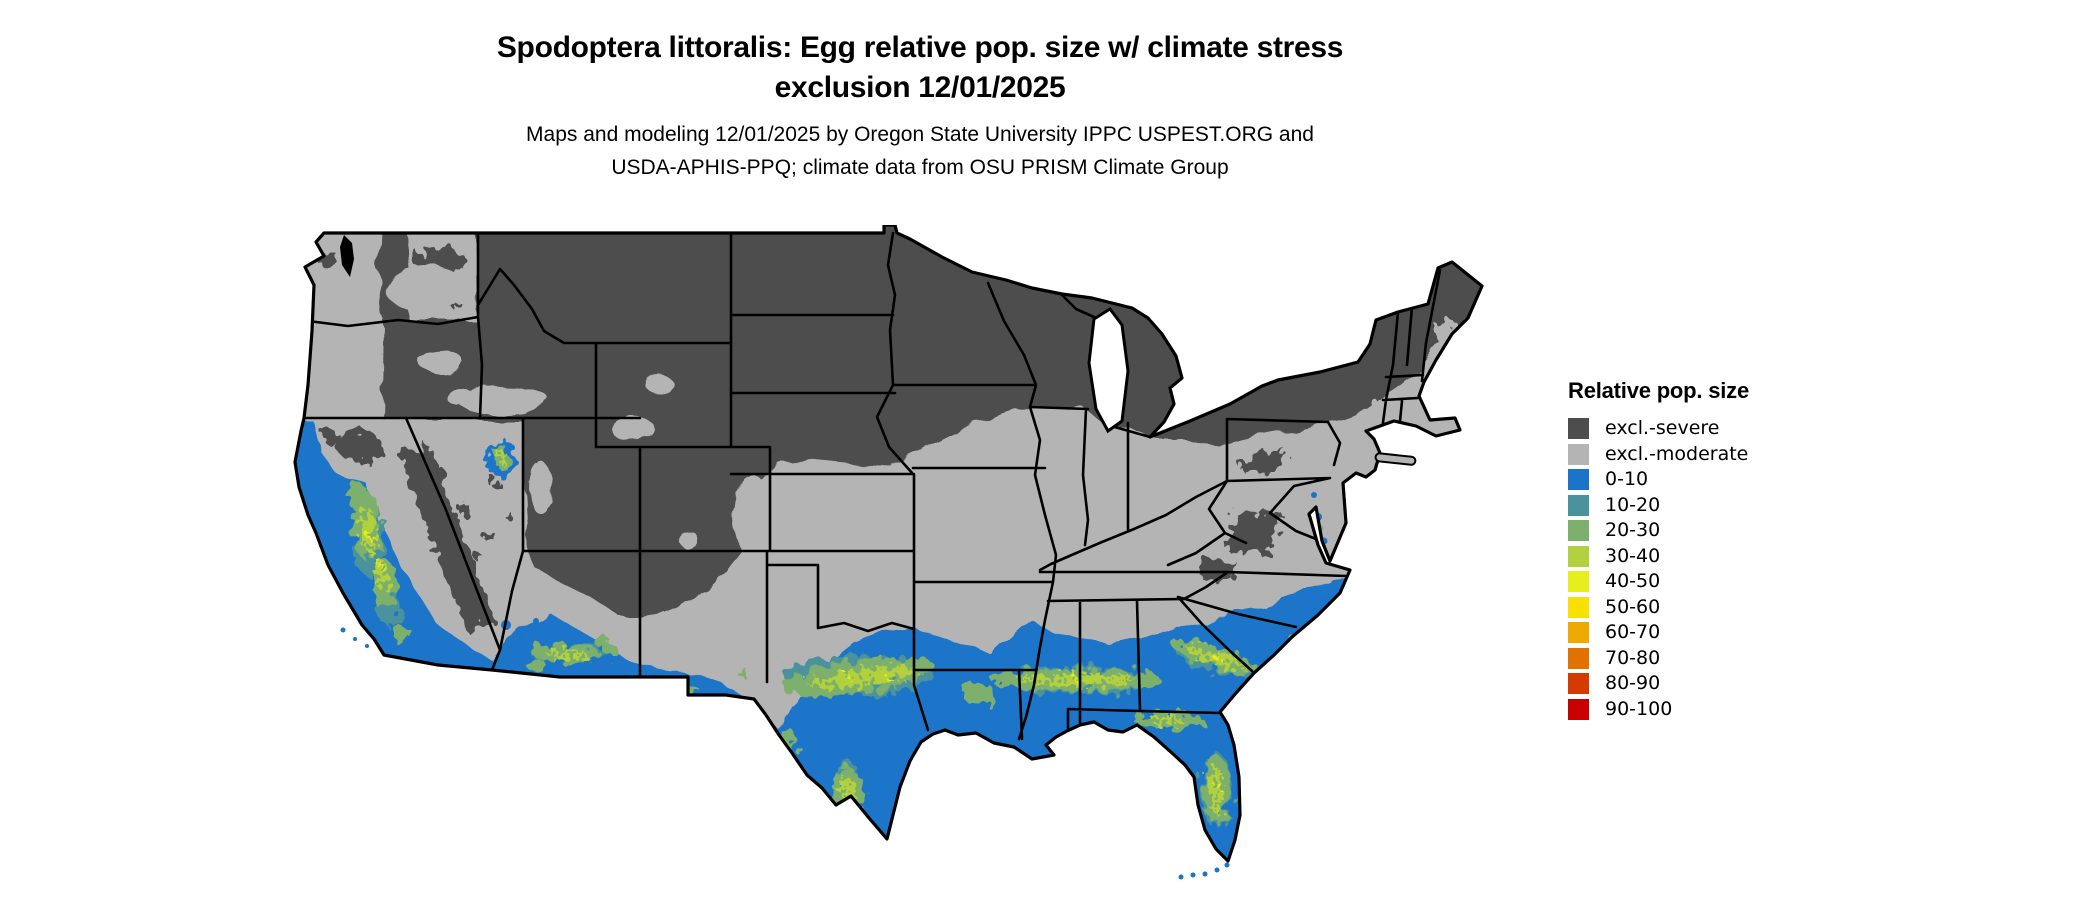 The image size is (2100, 897). I want to click on legend-item: 0-10, so click(1718, 480).